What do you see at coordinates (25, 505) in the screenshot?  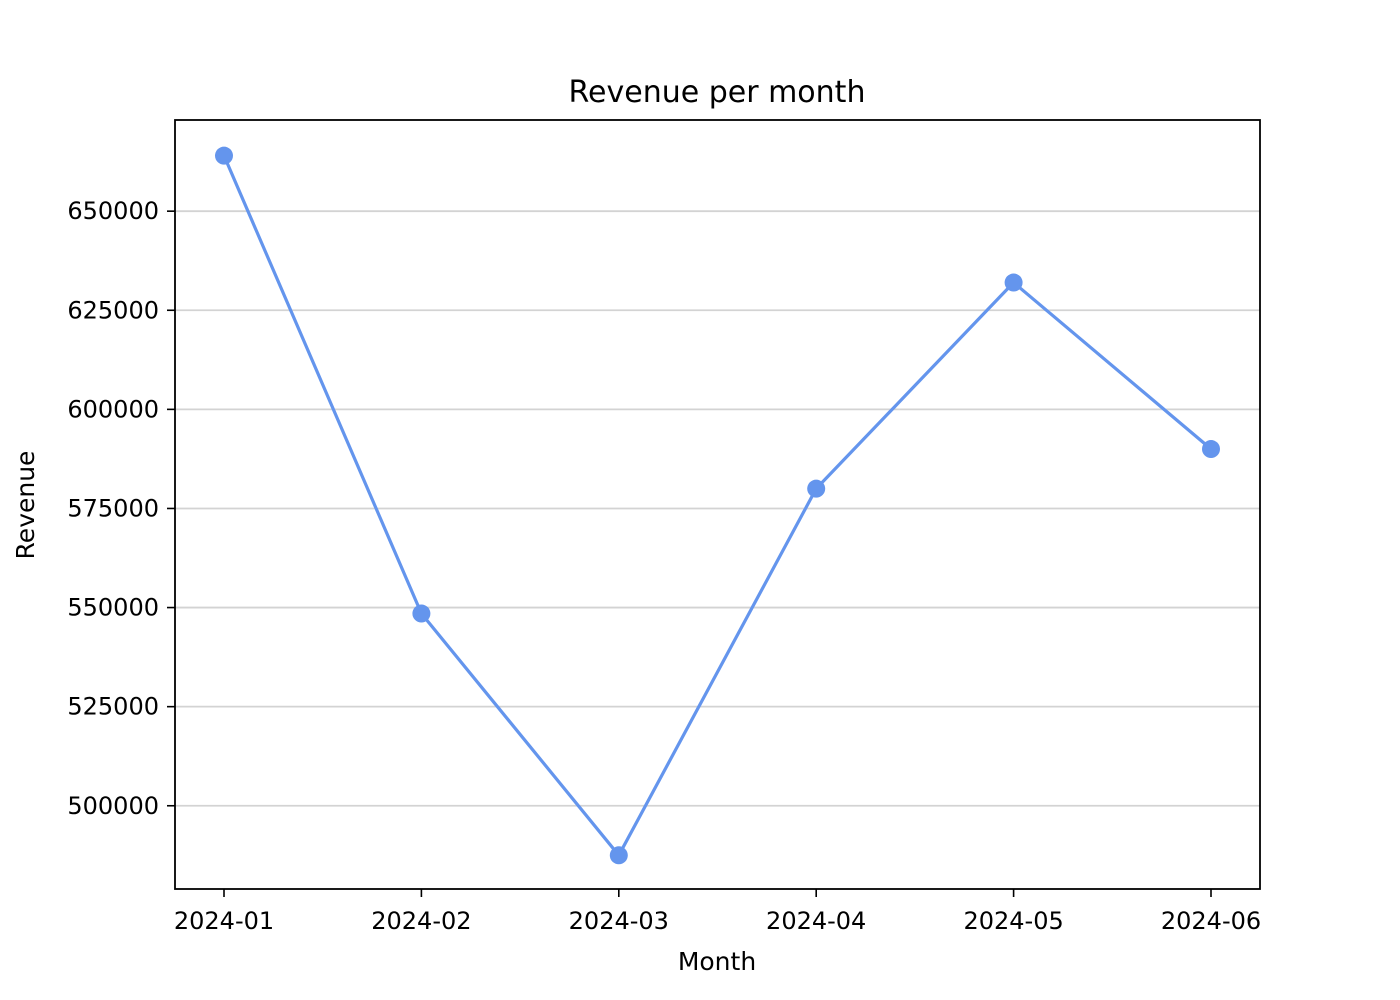 I see `y-axis-label: Revenue` at bounding box center [25, 505].